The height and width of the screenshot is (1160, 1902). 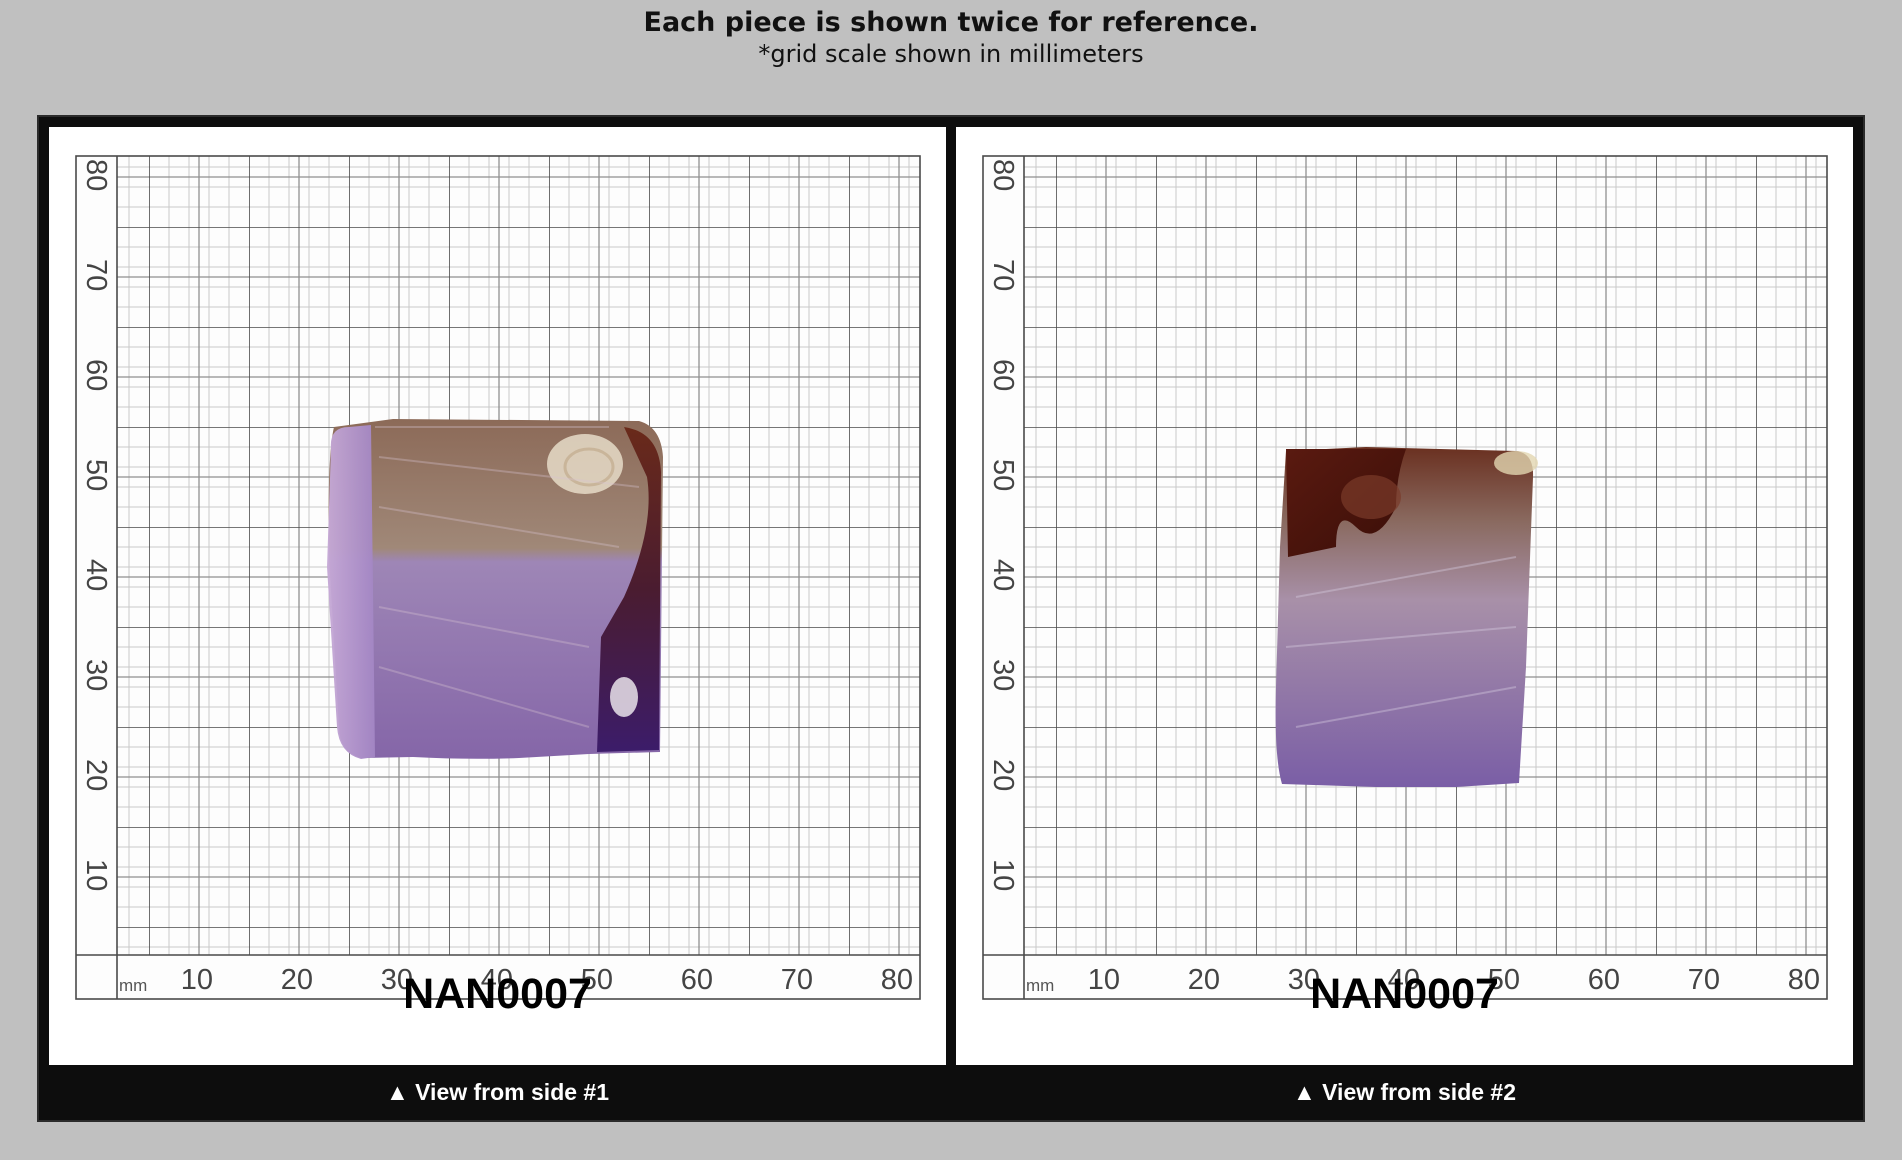 What do you see at coordinates (1404, 1092) in the screenshot?
I see `caption-side-2: ▲ View from side #2` at bounding box center [1404, 1092].